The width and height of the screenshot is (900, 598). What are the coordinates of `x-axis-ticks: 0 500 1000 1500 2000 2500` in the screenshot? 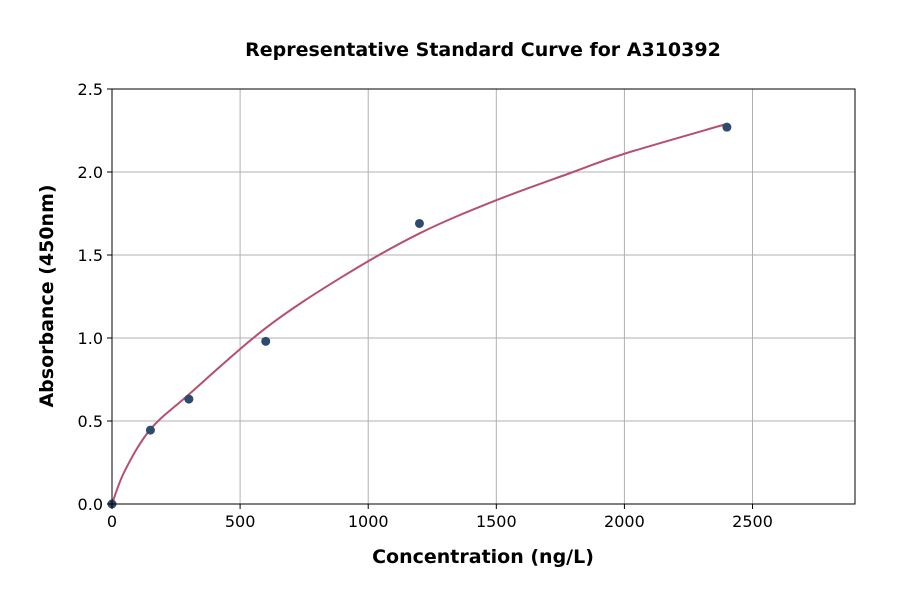 It's located at (440, 517).